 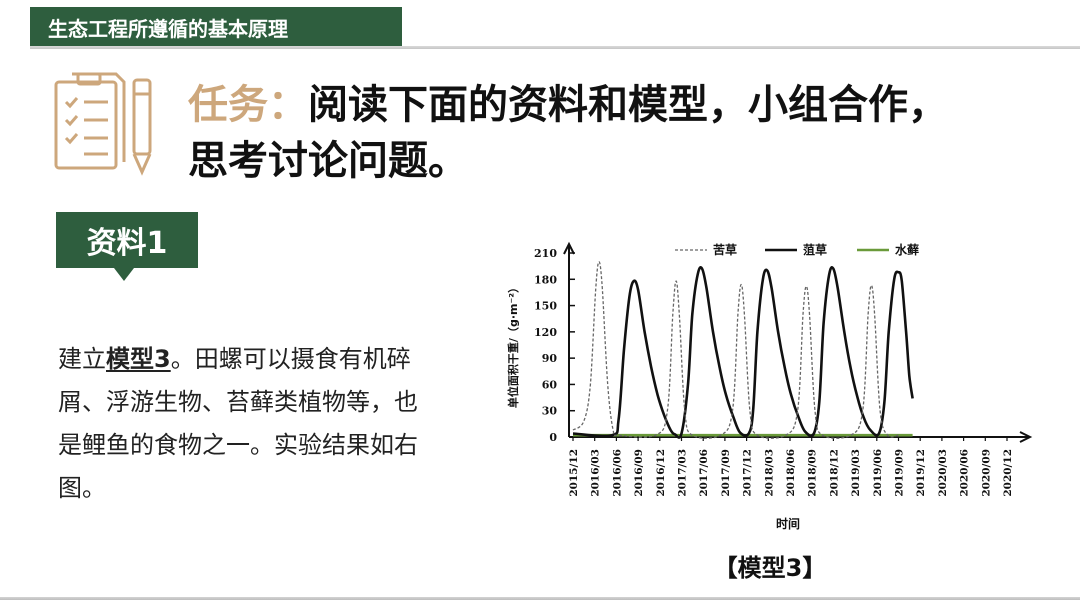 What do you see at coordinates (550, 384) in the screenshot?
I see `y-tick-label: 60` at bounding box center [550, 384].